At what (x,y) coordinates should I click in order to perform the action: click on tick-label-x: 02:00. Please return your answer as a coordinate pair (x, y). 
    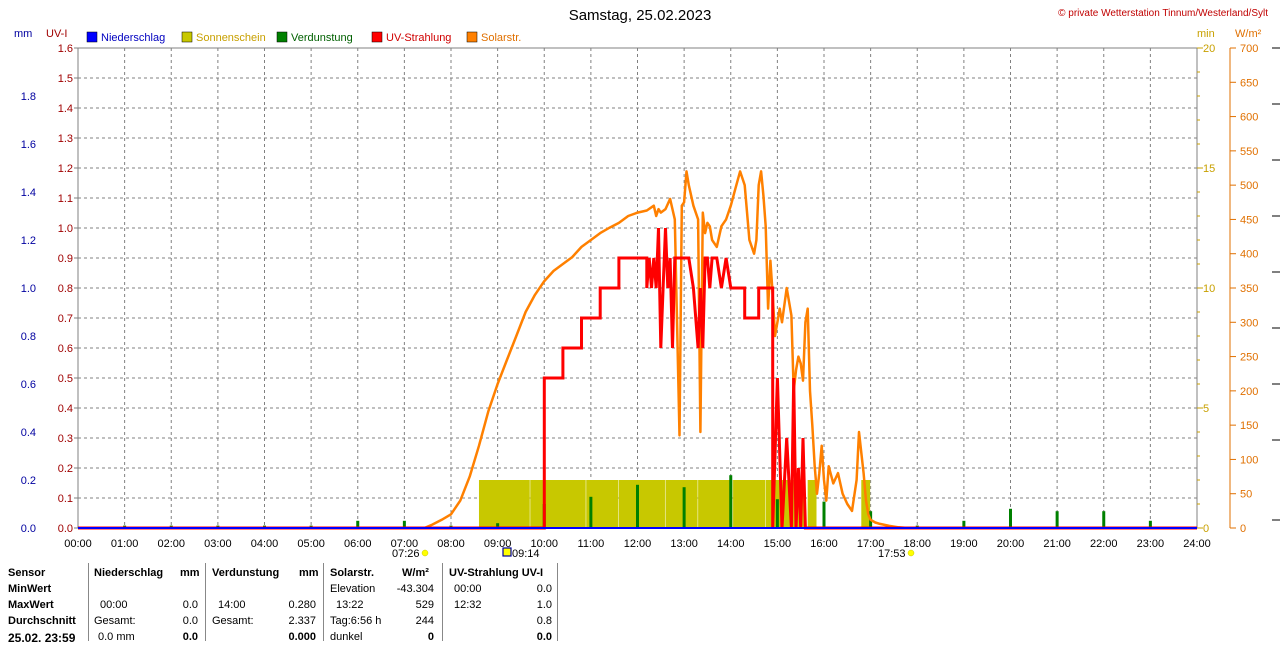
    Looking at the image, I should click on (171, 544).